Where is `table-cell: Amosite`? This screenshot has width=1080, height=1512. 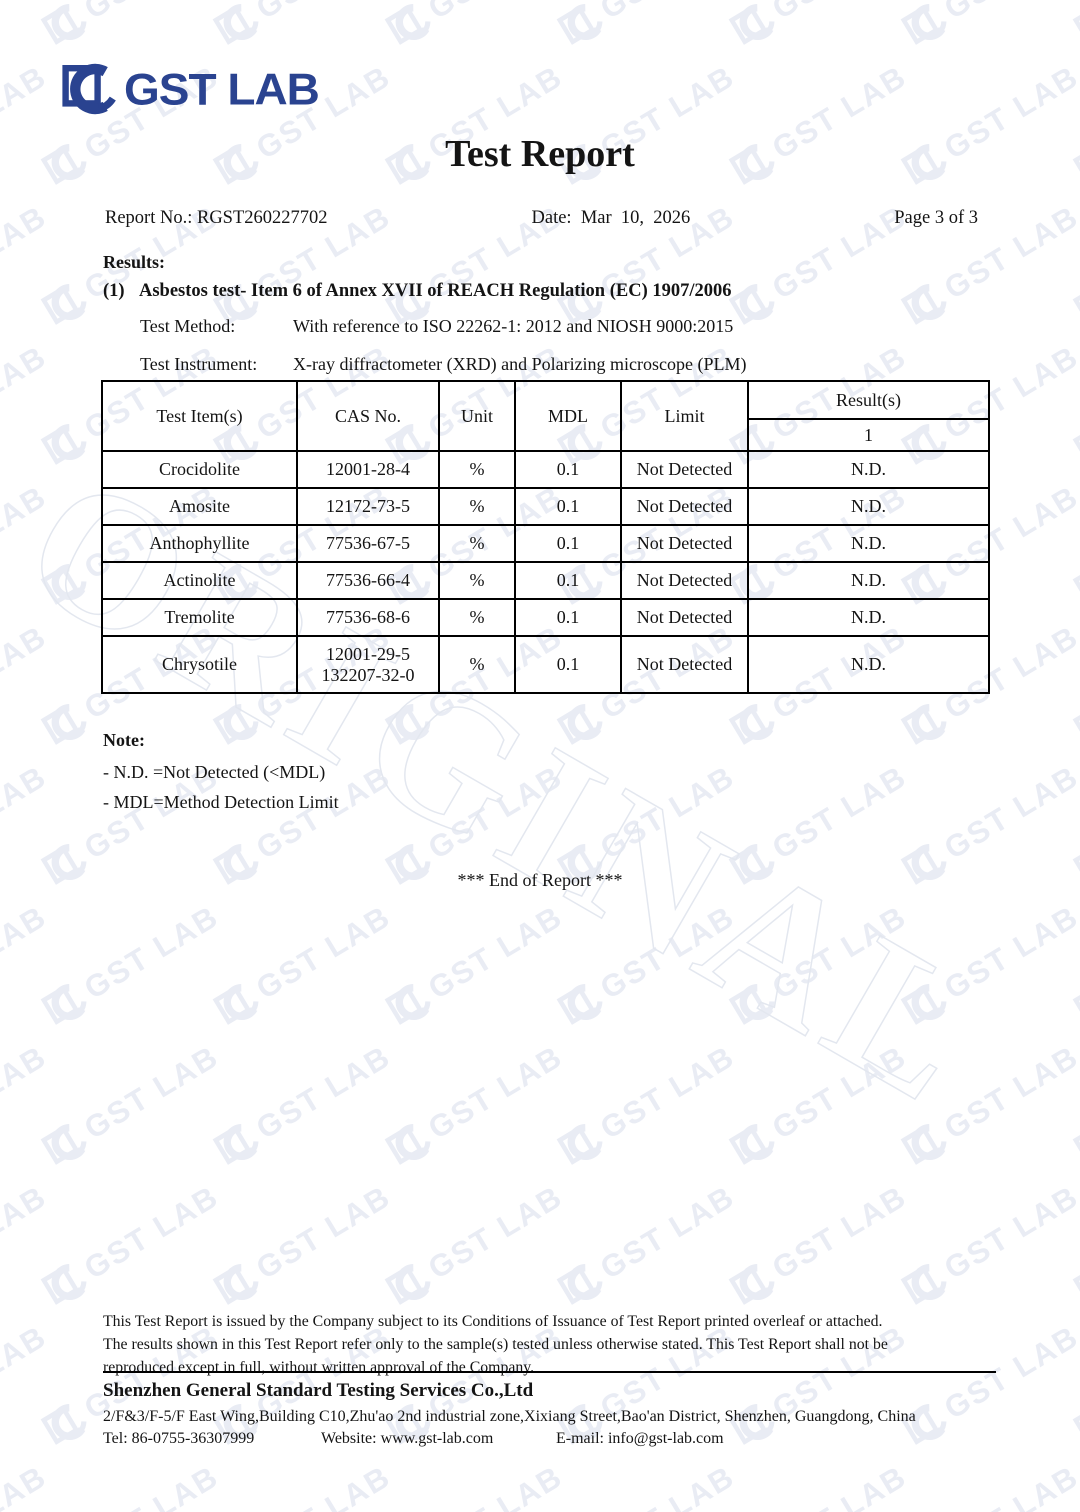
table-cell: Amosite is located at coordinates (199, 506).